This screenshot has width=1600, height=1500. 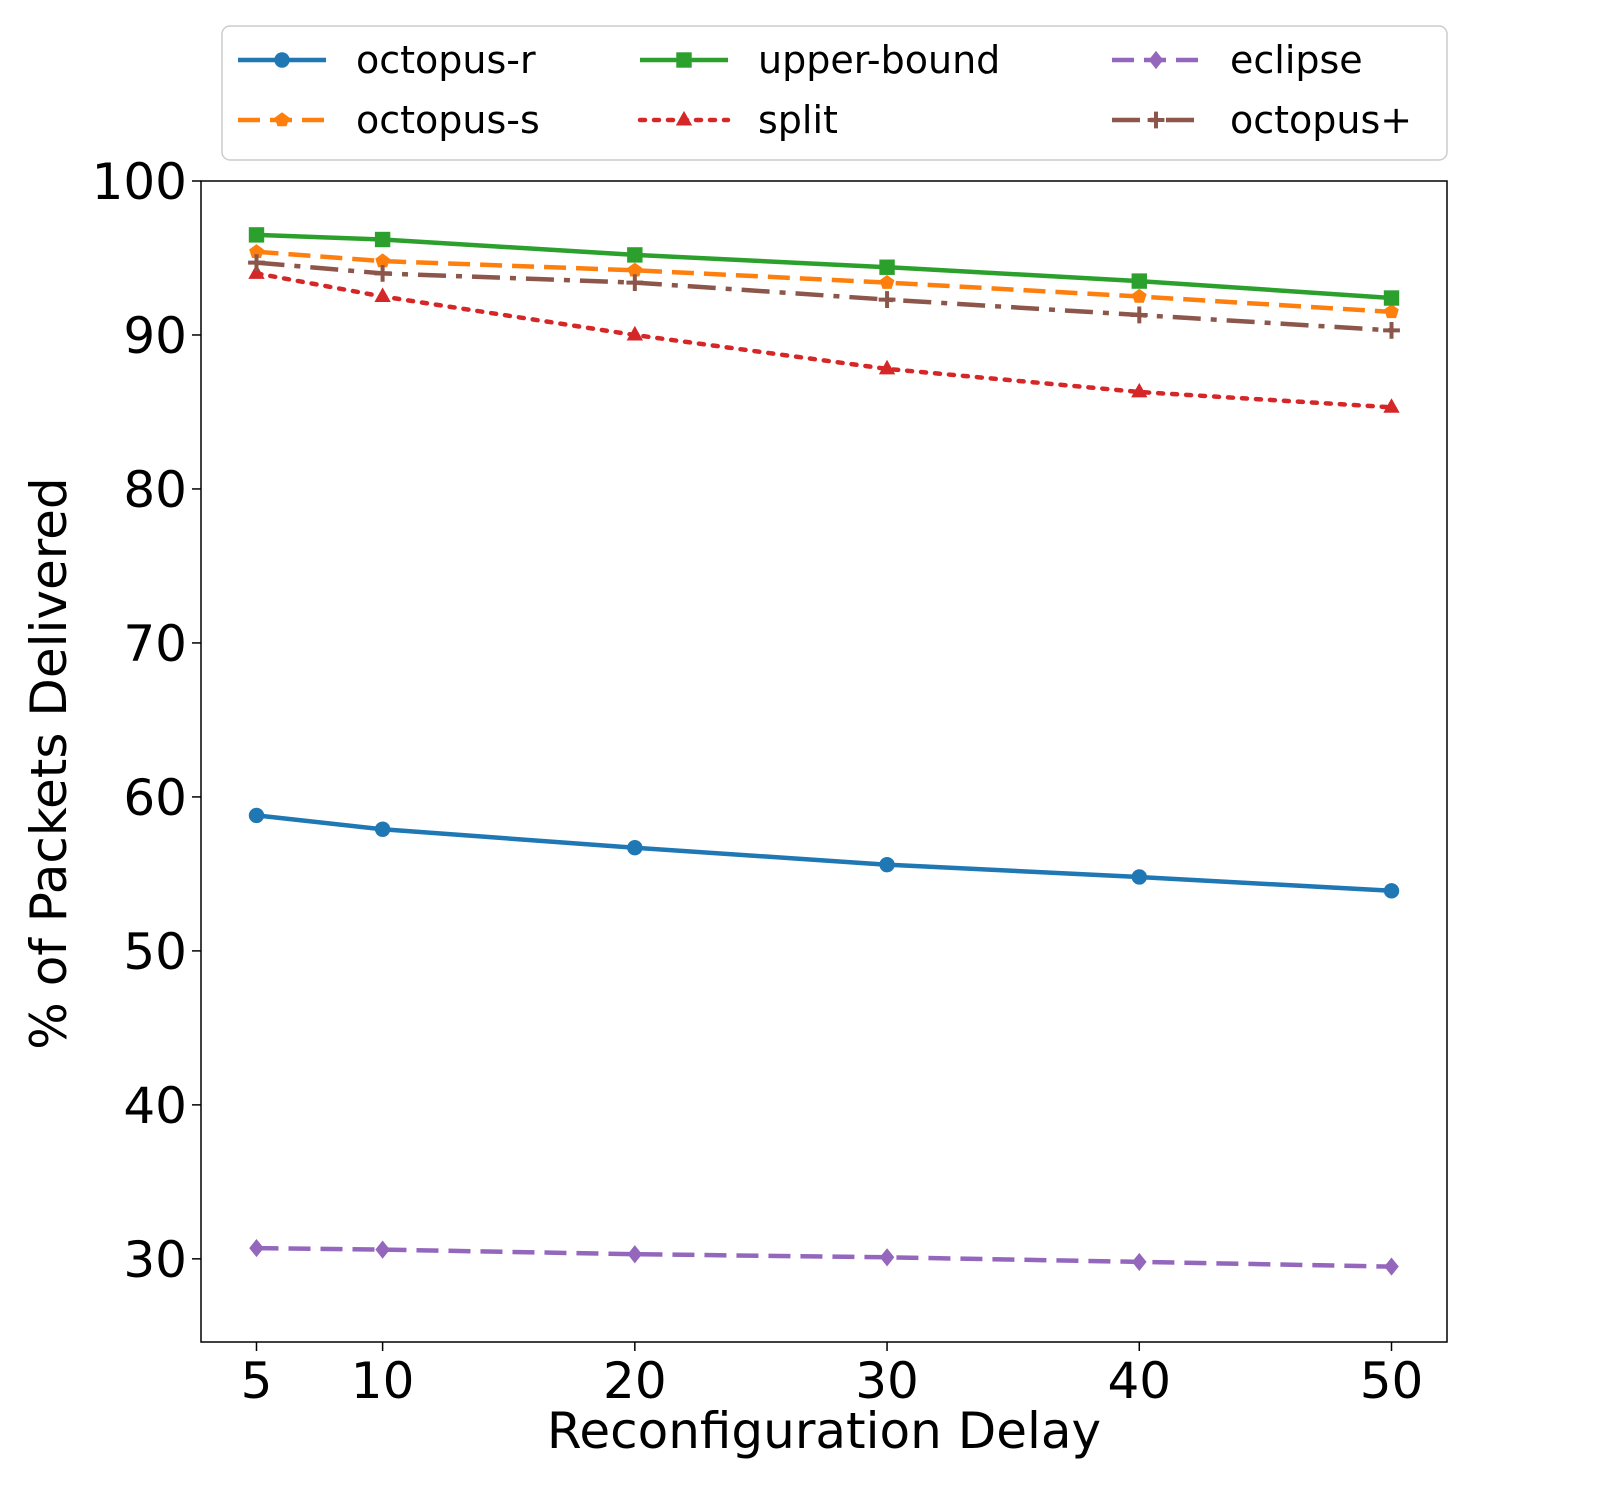 I want to click on series-octopus, so click(x=824, y=296).